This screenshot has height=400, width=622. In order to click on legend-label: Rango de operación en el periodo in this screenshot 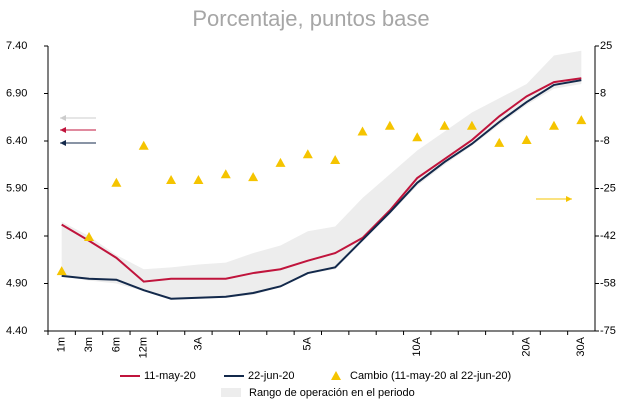, I will do `click(332, 393)`.